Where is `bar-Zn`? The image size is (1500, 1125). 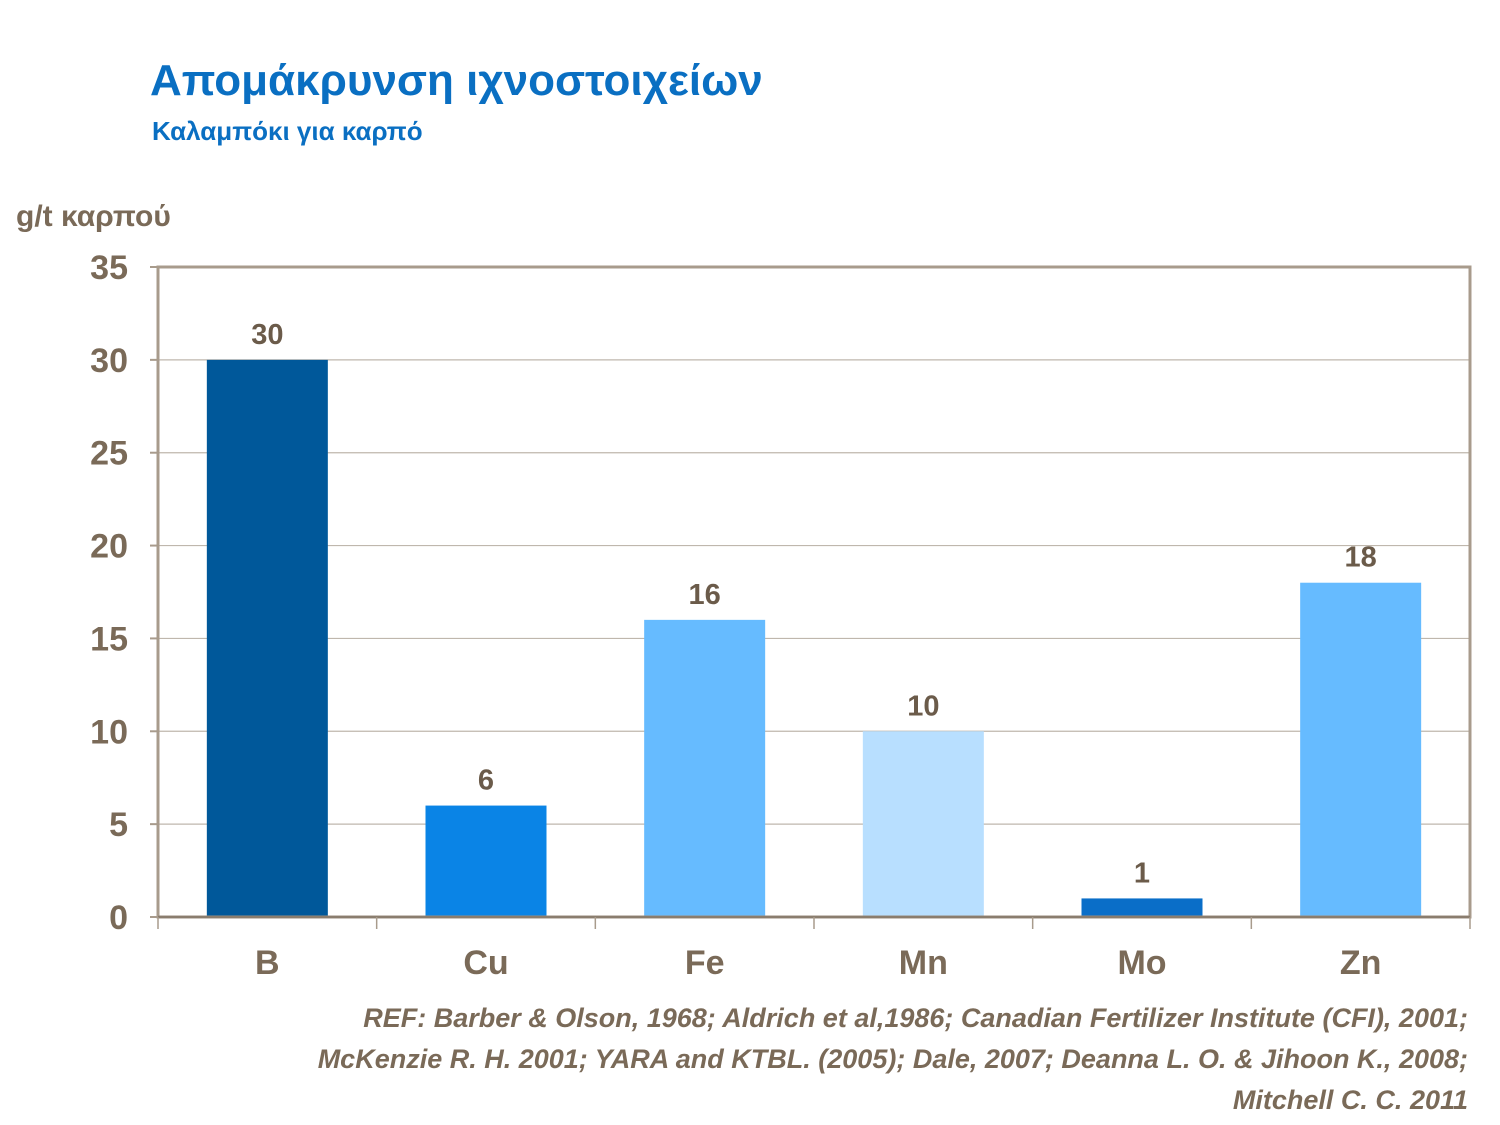 bar-Zn is located at coordinates (1361, 749).